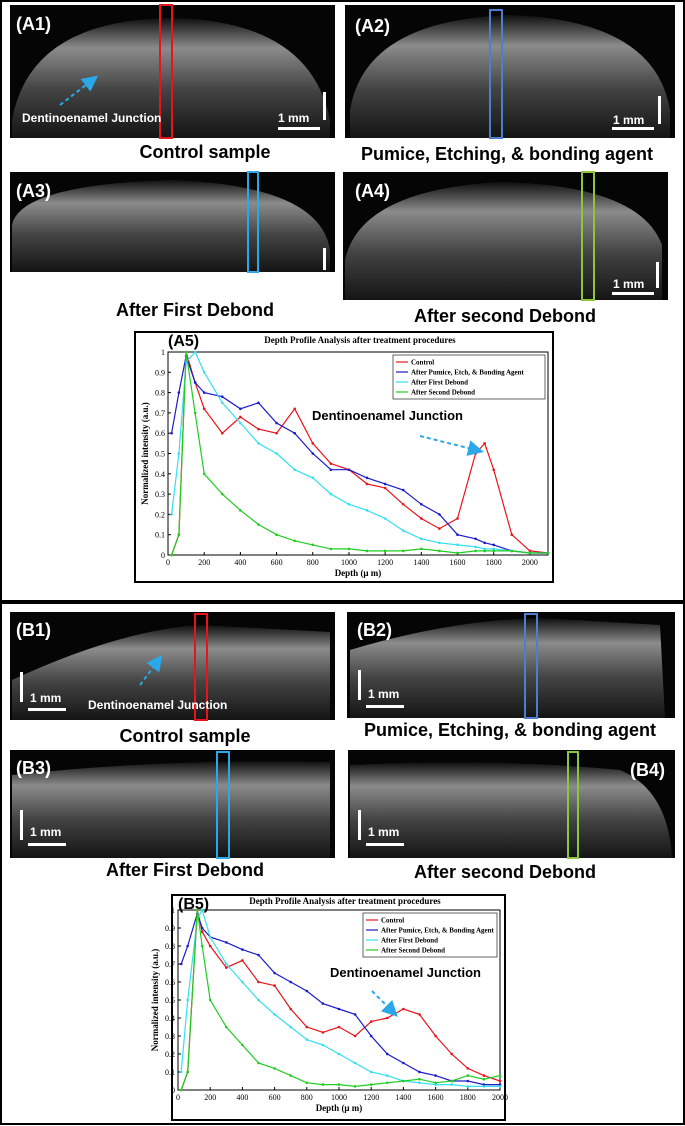 The image size is (685, 1126). Describe the element at coordinates (33, 768) in the screenshot. I see `panel-label: (B3)` at that location.